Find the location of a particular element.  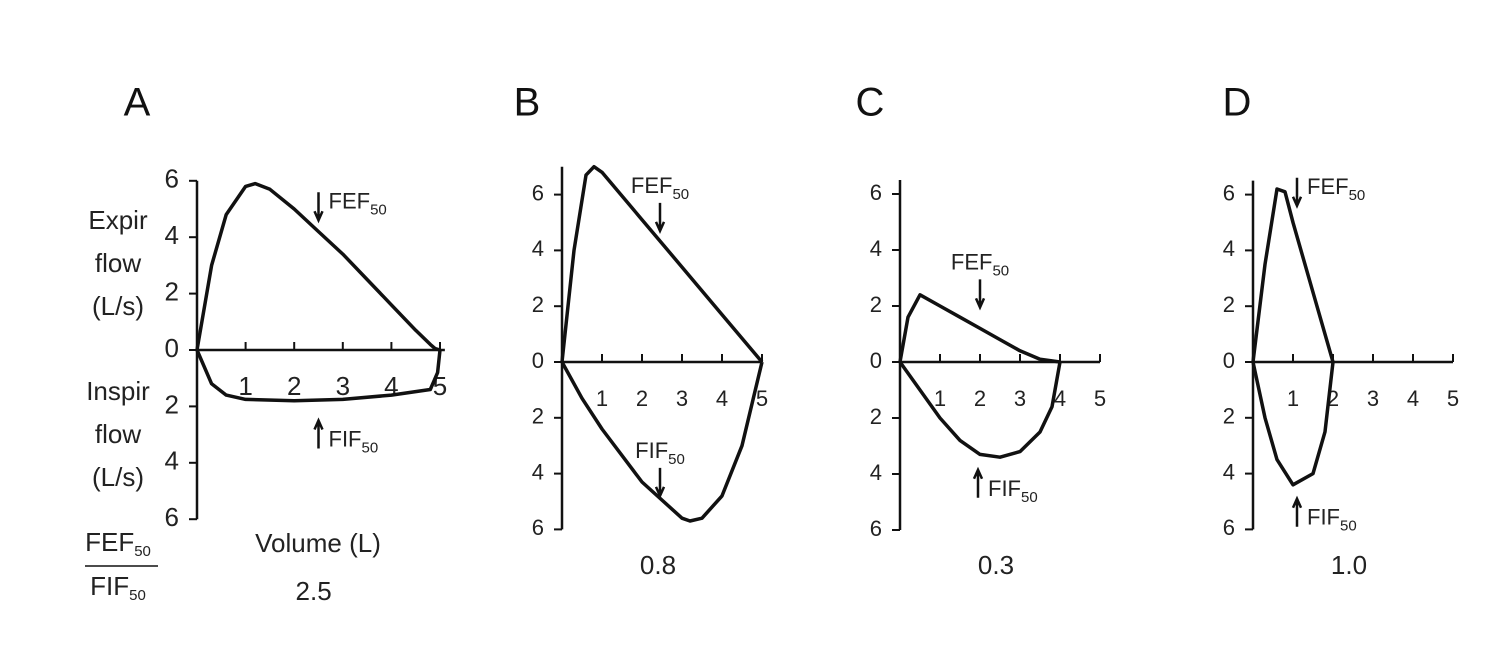

y-axis-label: Expir is located at coordinates (118, 220).